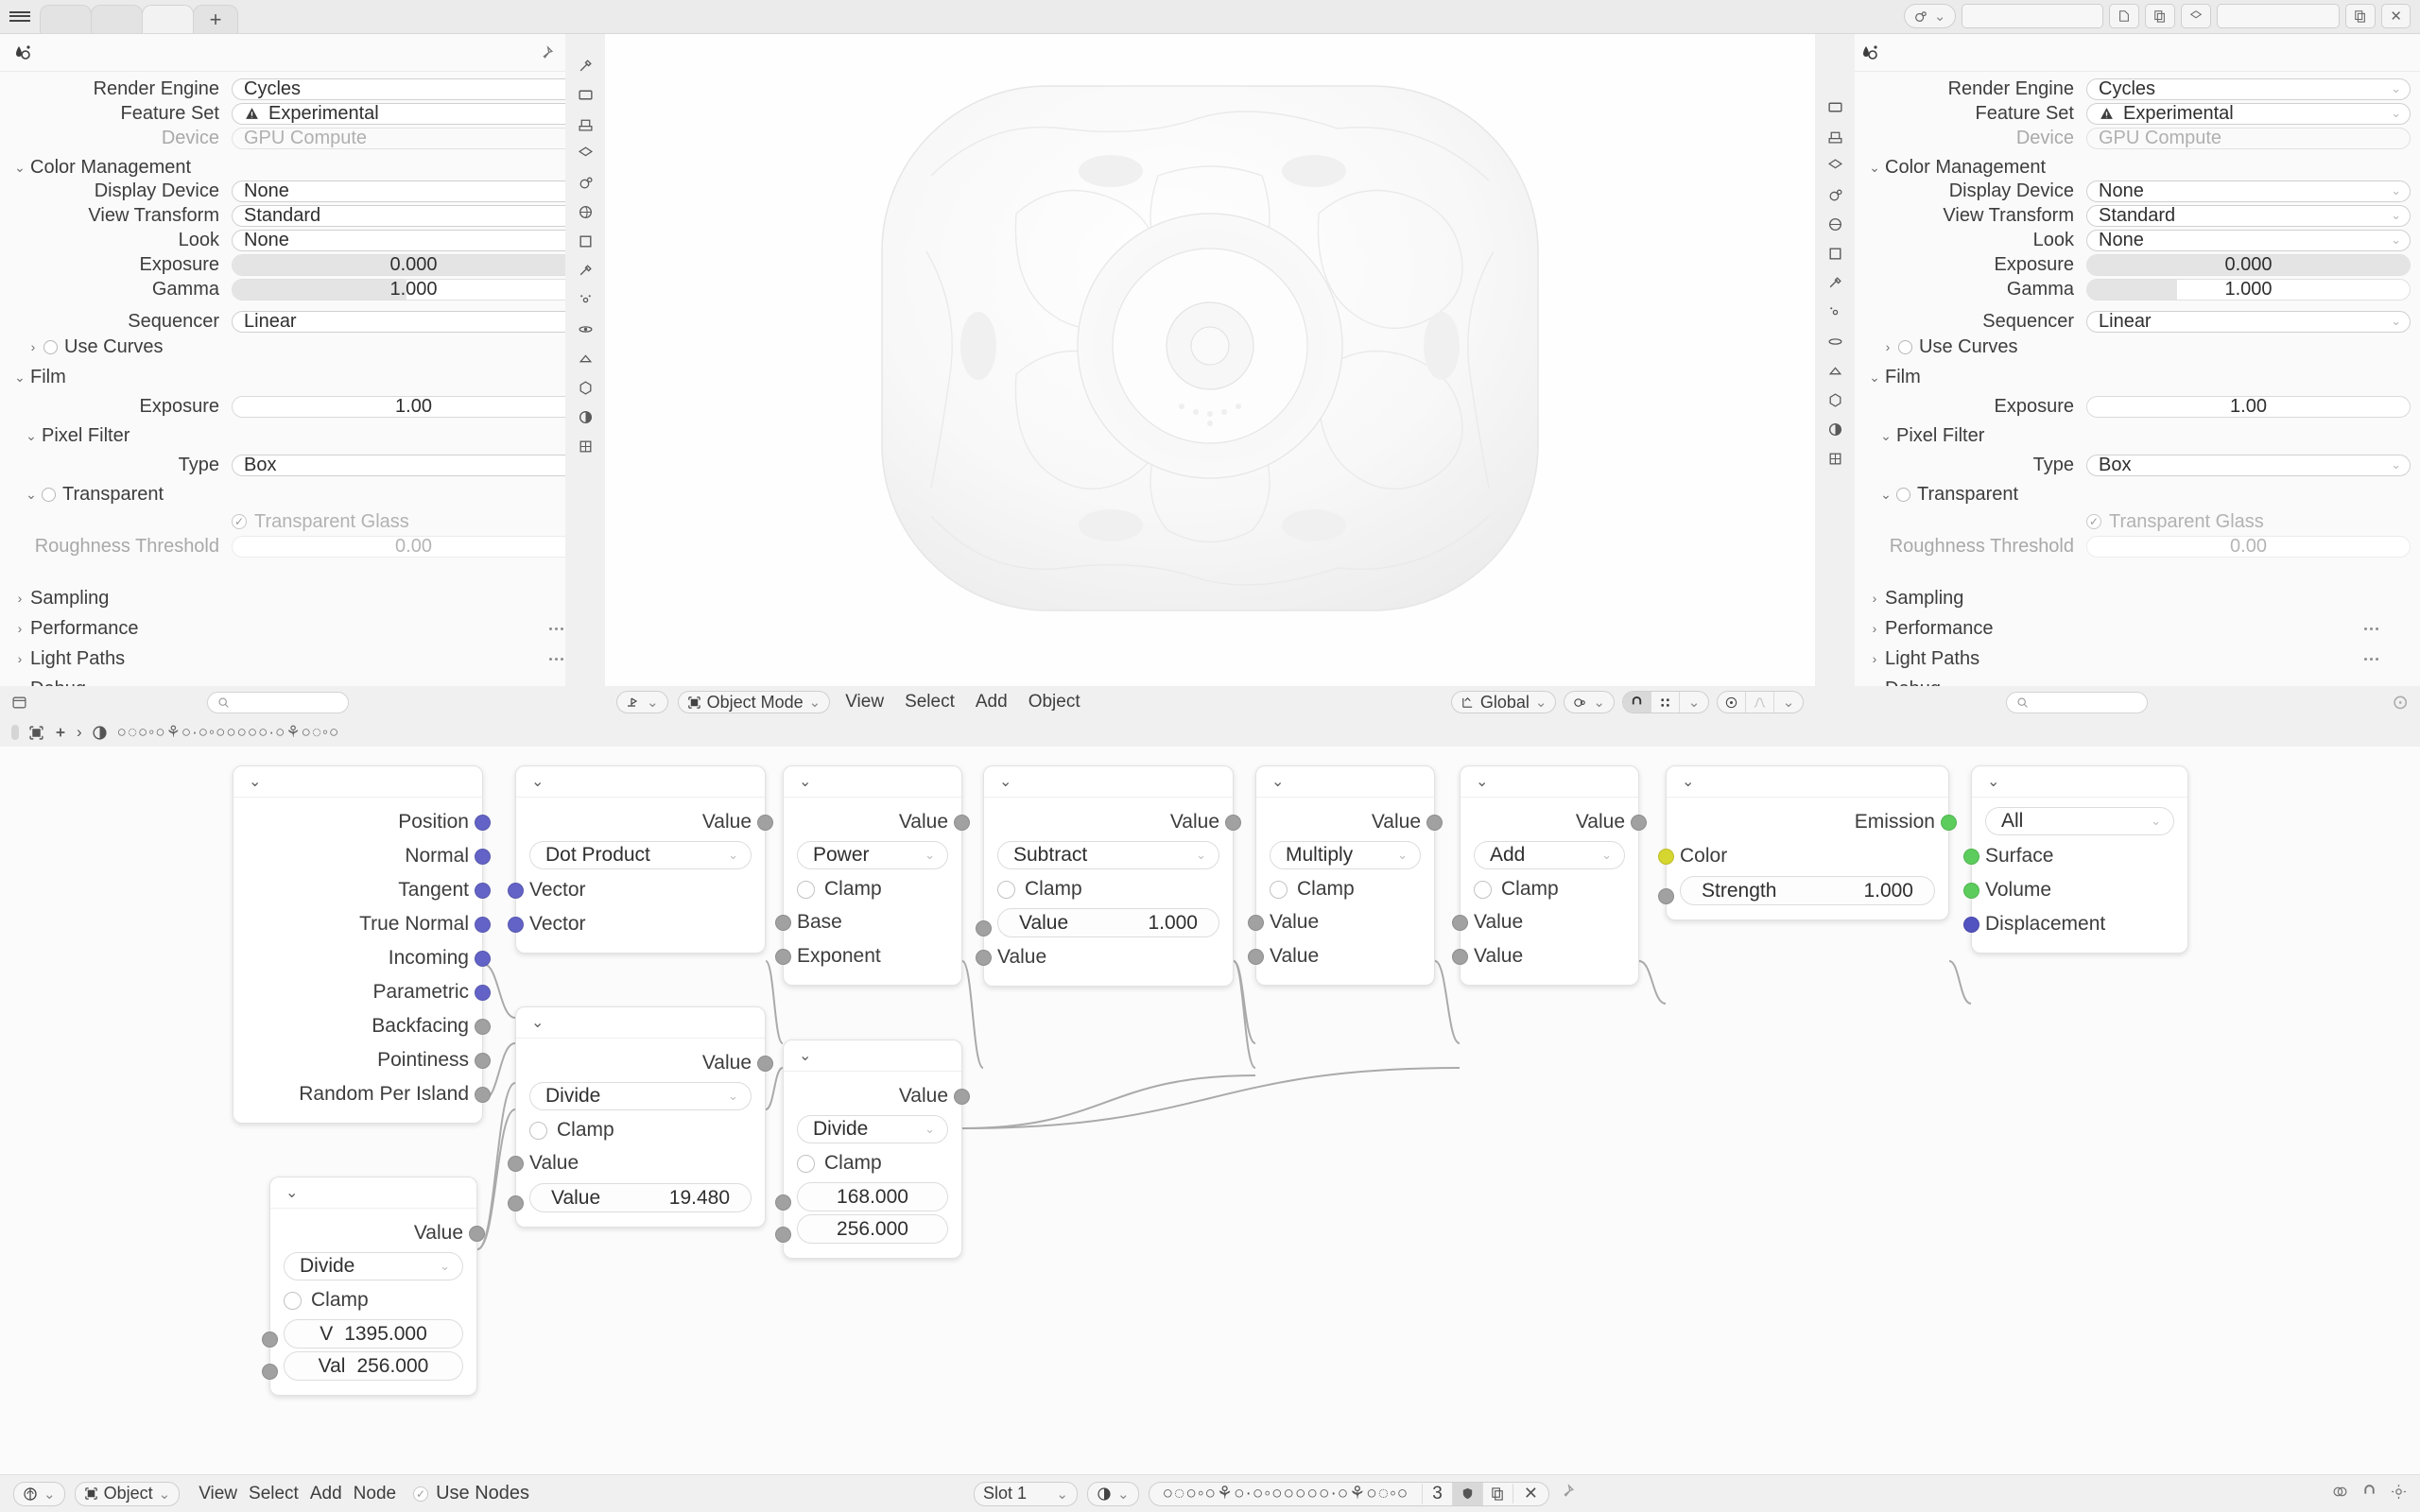 This screenshot has height=1512, width=2420. Describe the element at coordinates (2248, 240) in the screenshot. I see `look-dropdown-right: None ⌄` at that location.